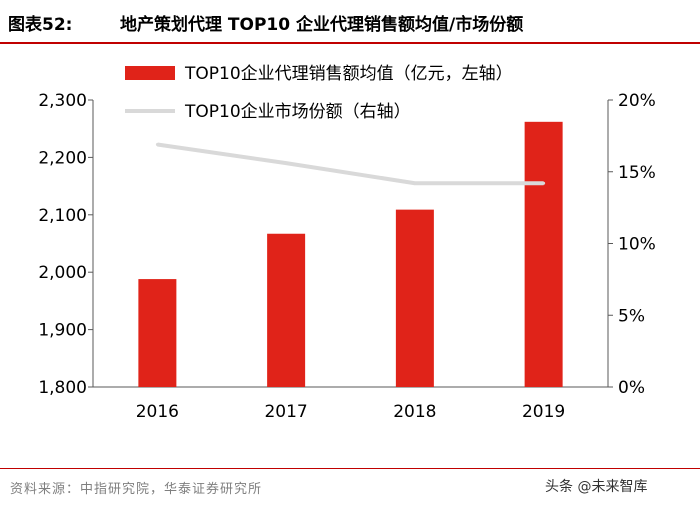 This screenshot has height=513, width=700. Describe the element at coordinates (631, 316) in the screenshot. I see `right-tick-label: 5%` at that location.